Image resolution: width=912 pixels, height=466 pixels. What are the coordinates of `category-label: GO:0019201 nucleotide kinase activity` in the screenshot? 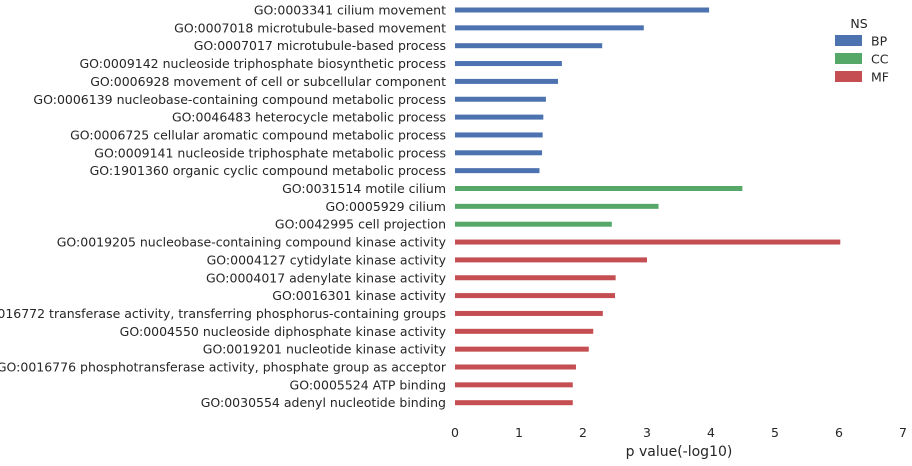 It's located at (325, 349).